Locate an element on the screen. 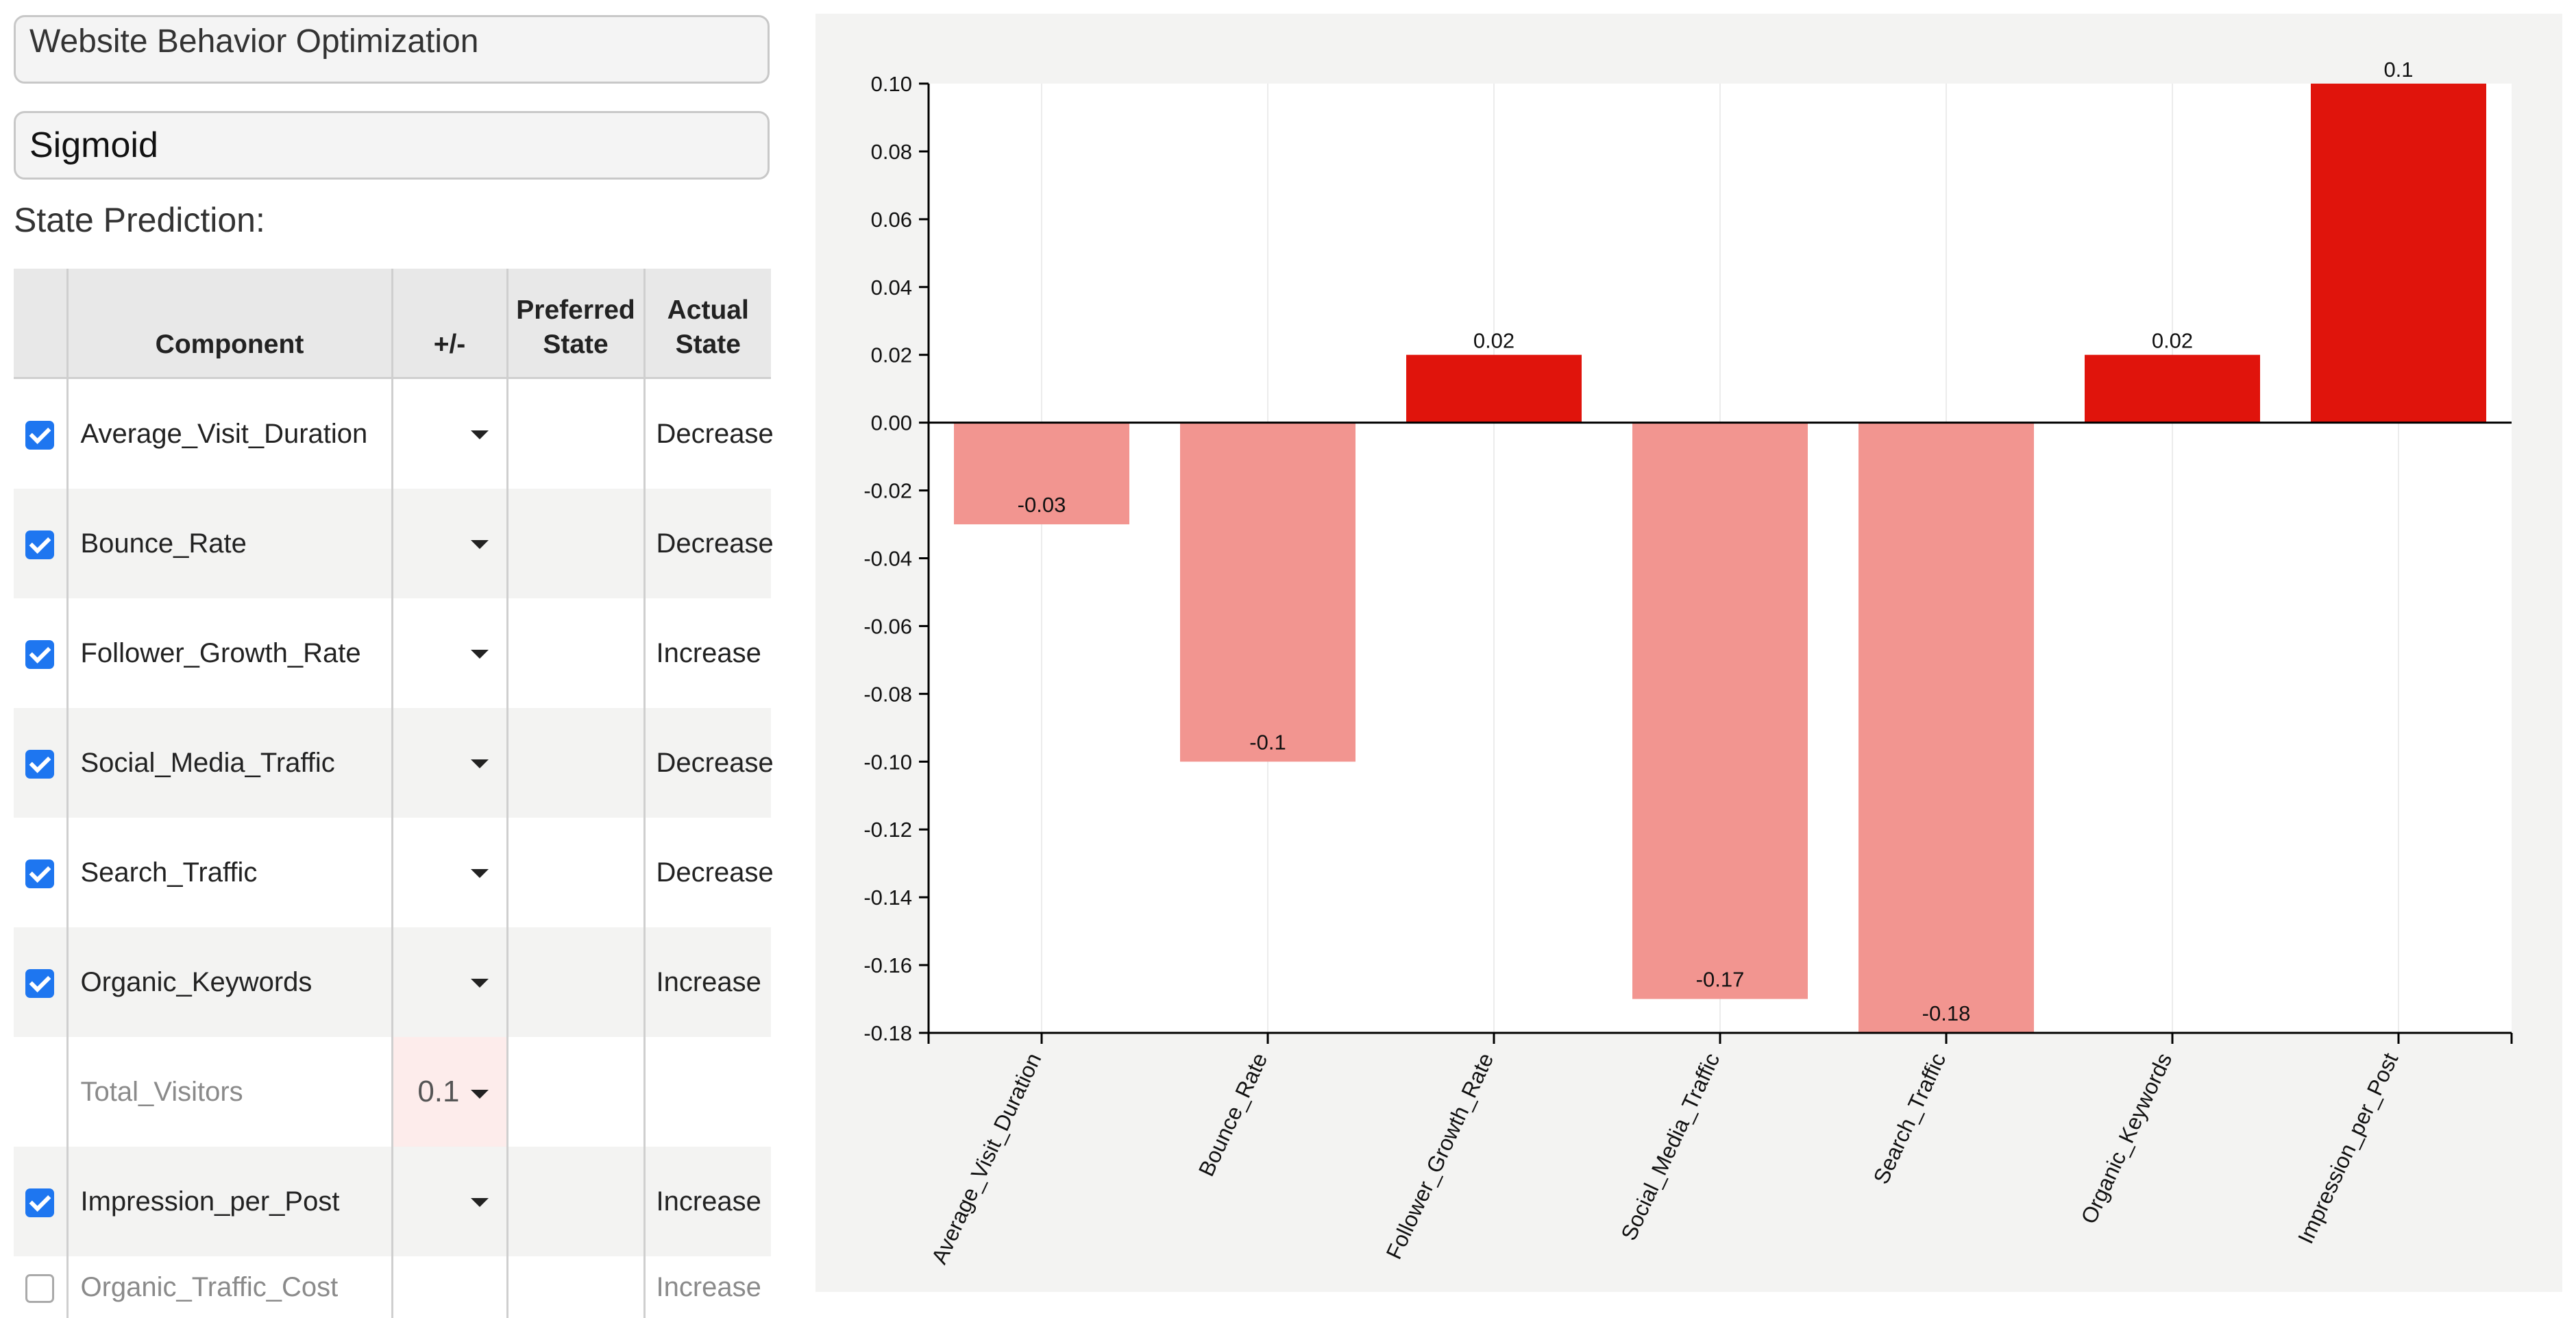 The width and height of the screenshot is (2576, 1318). y-tick-label: 0.04 is located at coordinates (892, 288).